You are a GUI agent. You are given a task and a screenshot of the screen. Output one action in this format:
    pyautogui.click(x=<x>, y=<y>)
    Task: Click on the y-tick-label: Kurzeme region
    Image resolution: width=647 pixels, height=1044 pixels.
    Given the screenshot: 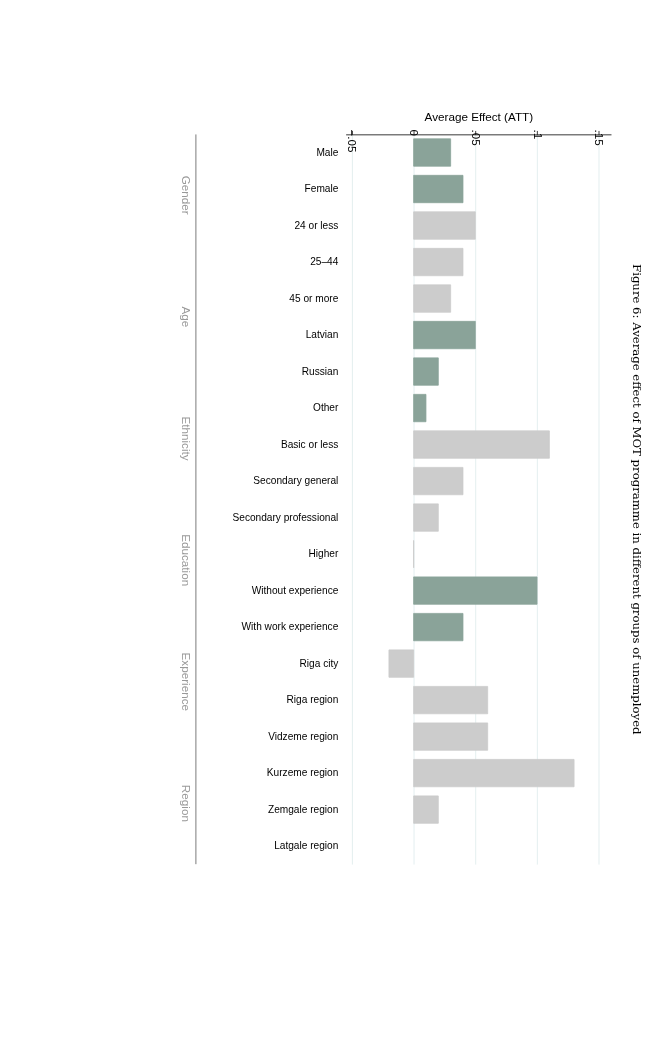 What is the action you would take?
    pyautogui.click(x=302, y=773)
    